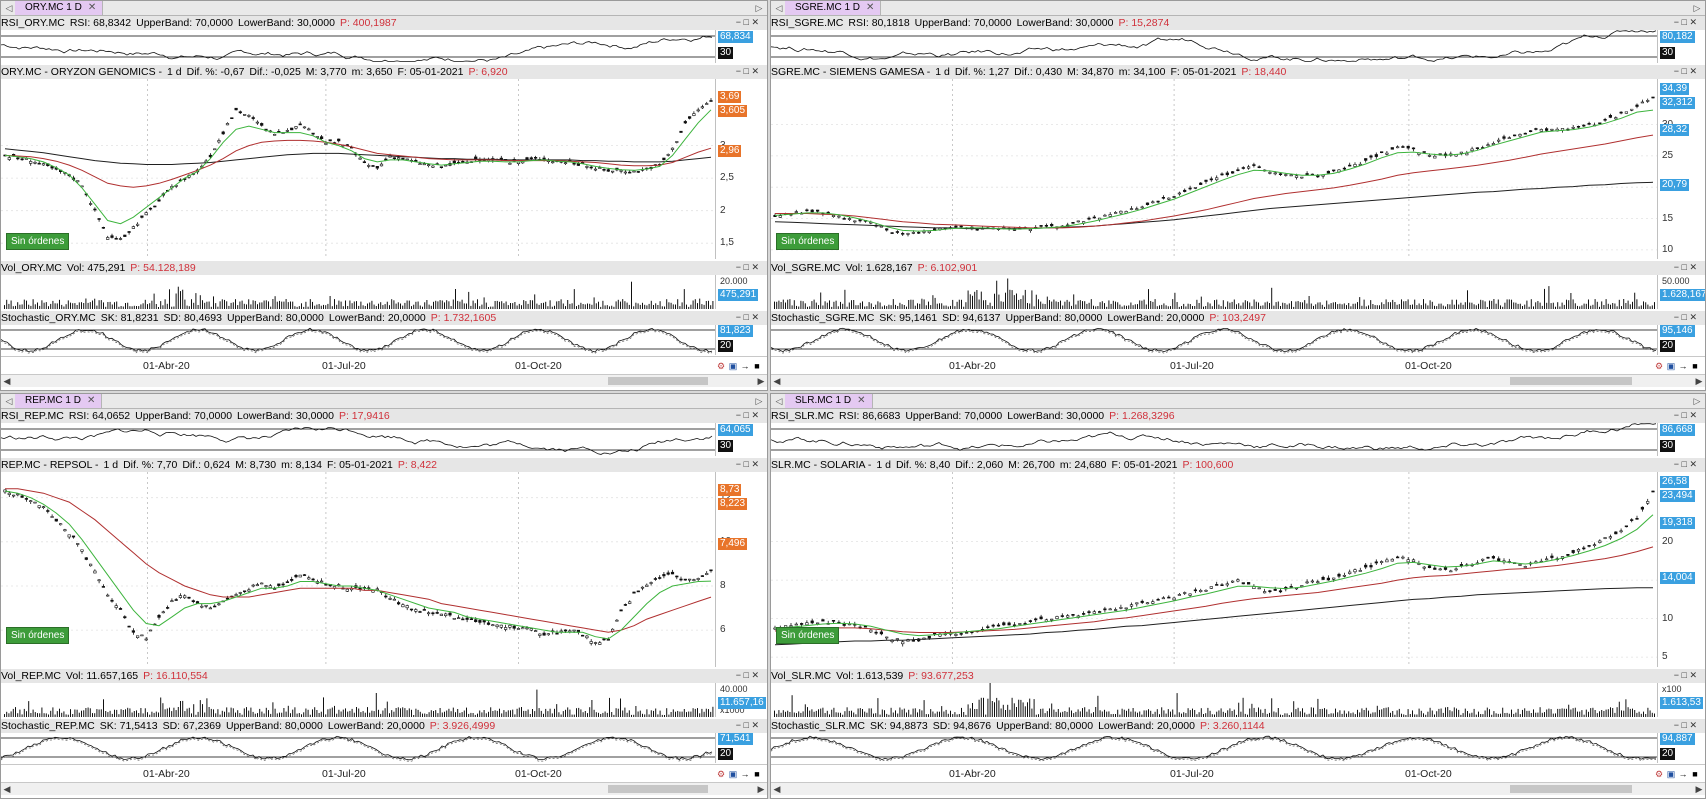 This screenshot has height=799, width=1706. Describe the element at coordinates (1238, 700) in the screenshot. I see `volume-subchart: x100 1.613,53` at that location.